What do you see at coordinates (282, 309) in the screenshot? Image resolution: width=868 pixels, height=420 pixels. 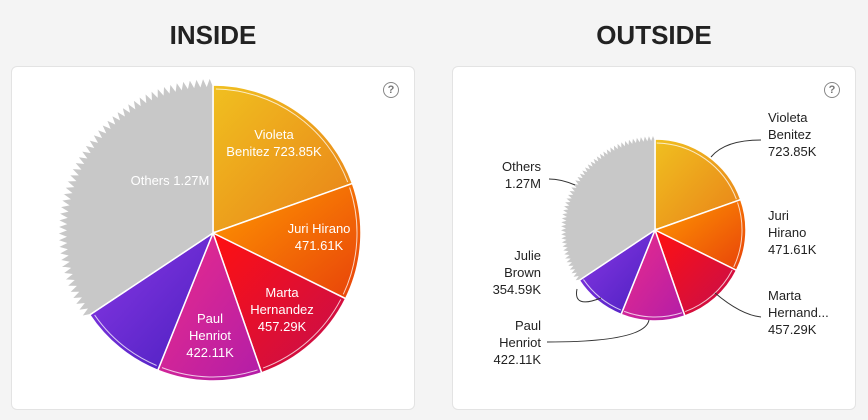 I see `slice-label-marta-hernandez: Marta Hernandez 457.29K` at bounding box center [282, 309].